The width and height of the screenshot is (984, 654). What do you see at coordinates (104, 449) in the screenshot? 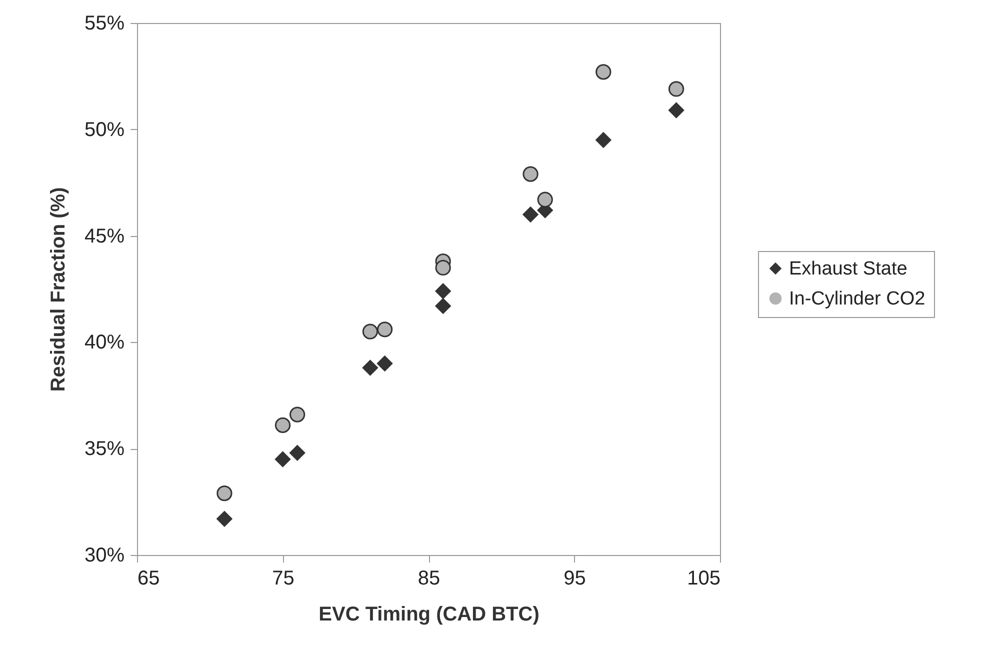
I see `y-tick-label: 35%` at bounding box center [104, 449].